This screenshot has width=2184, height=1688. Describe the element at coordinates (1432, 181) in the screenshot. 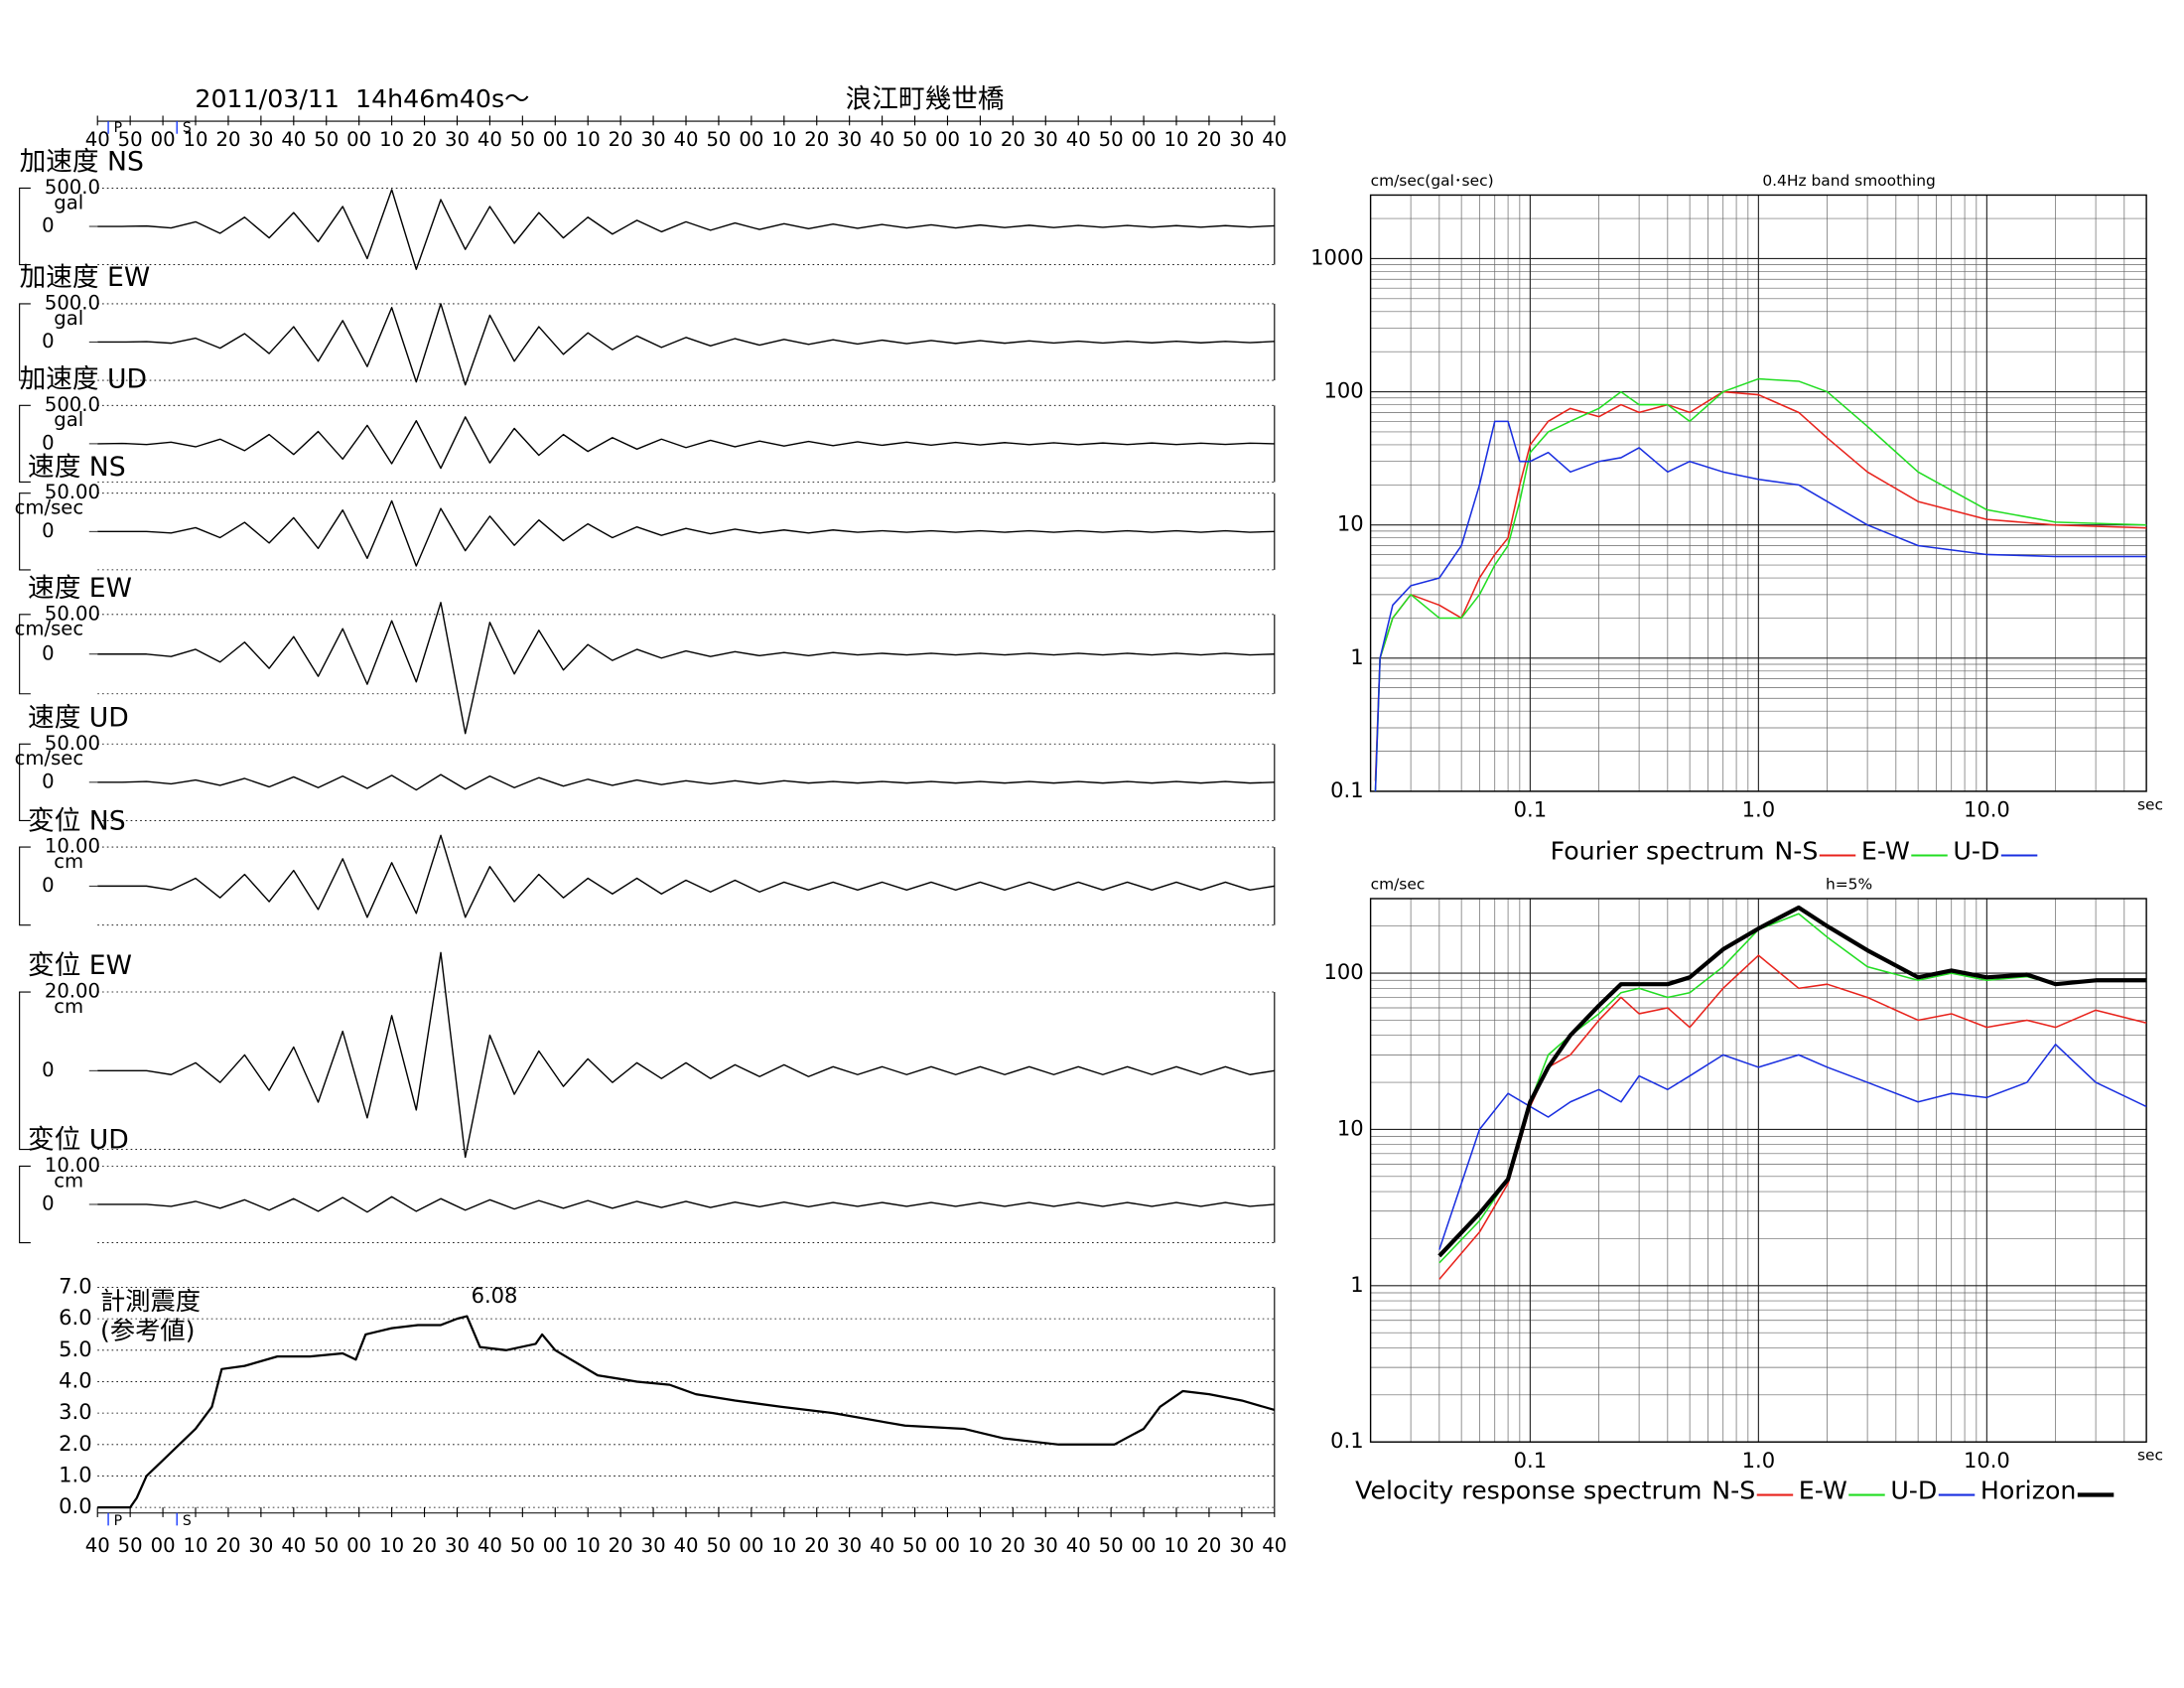

I see `y-axis-unit: cm/sec(gal･sec)` at that location.